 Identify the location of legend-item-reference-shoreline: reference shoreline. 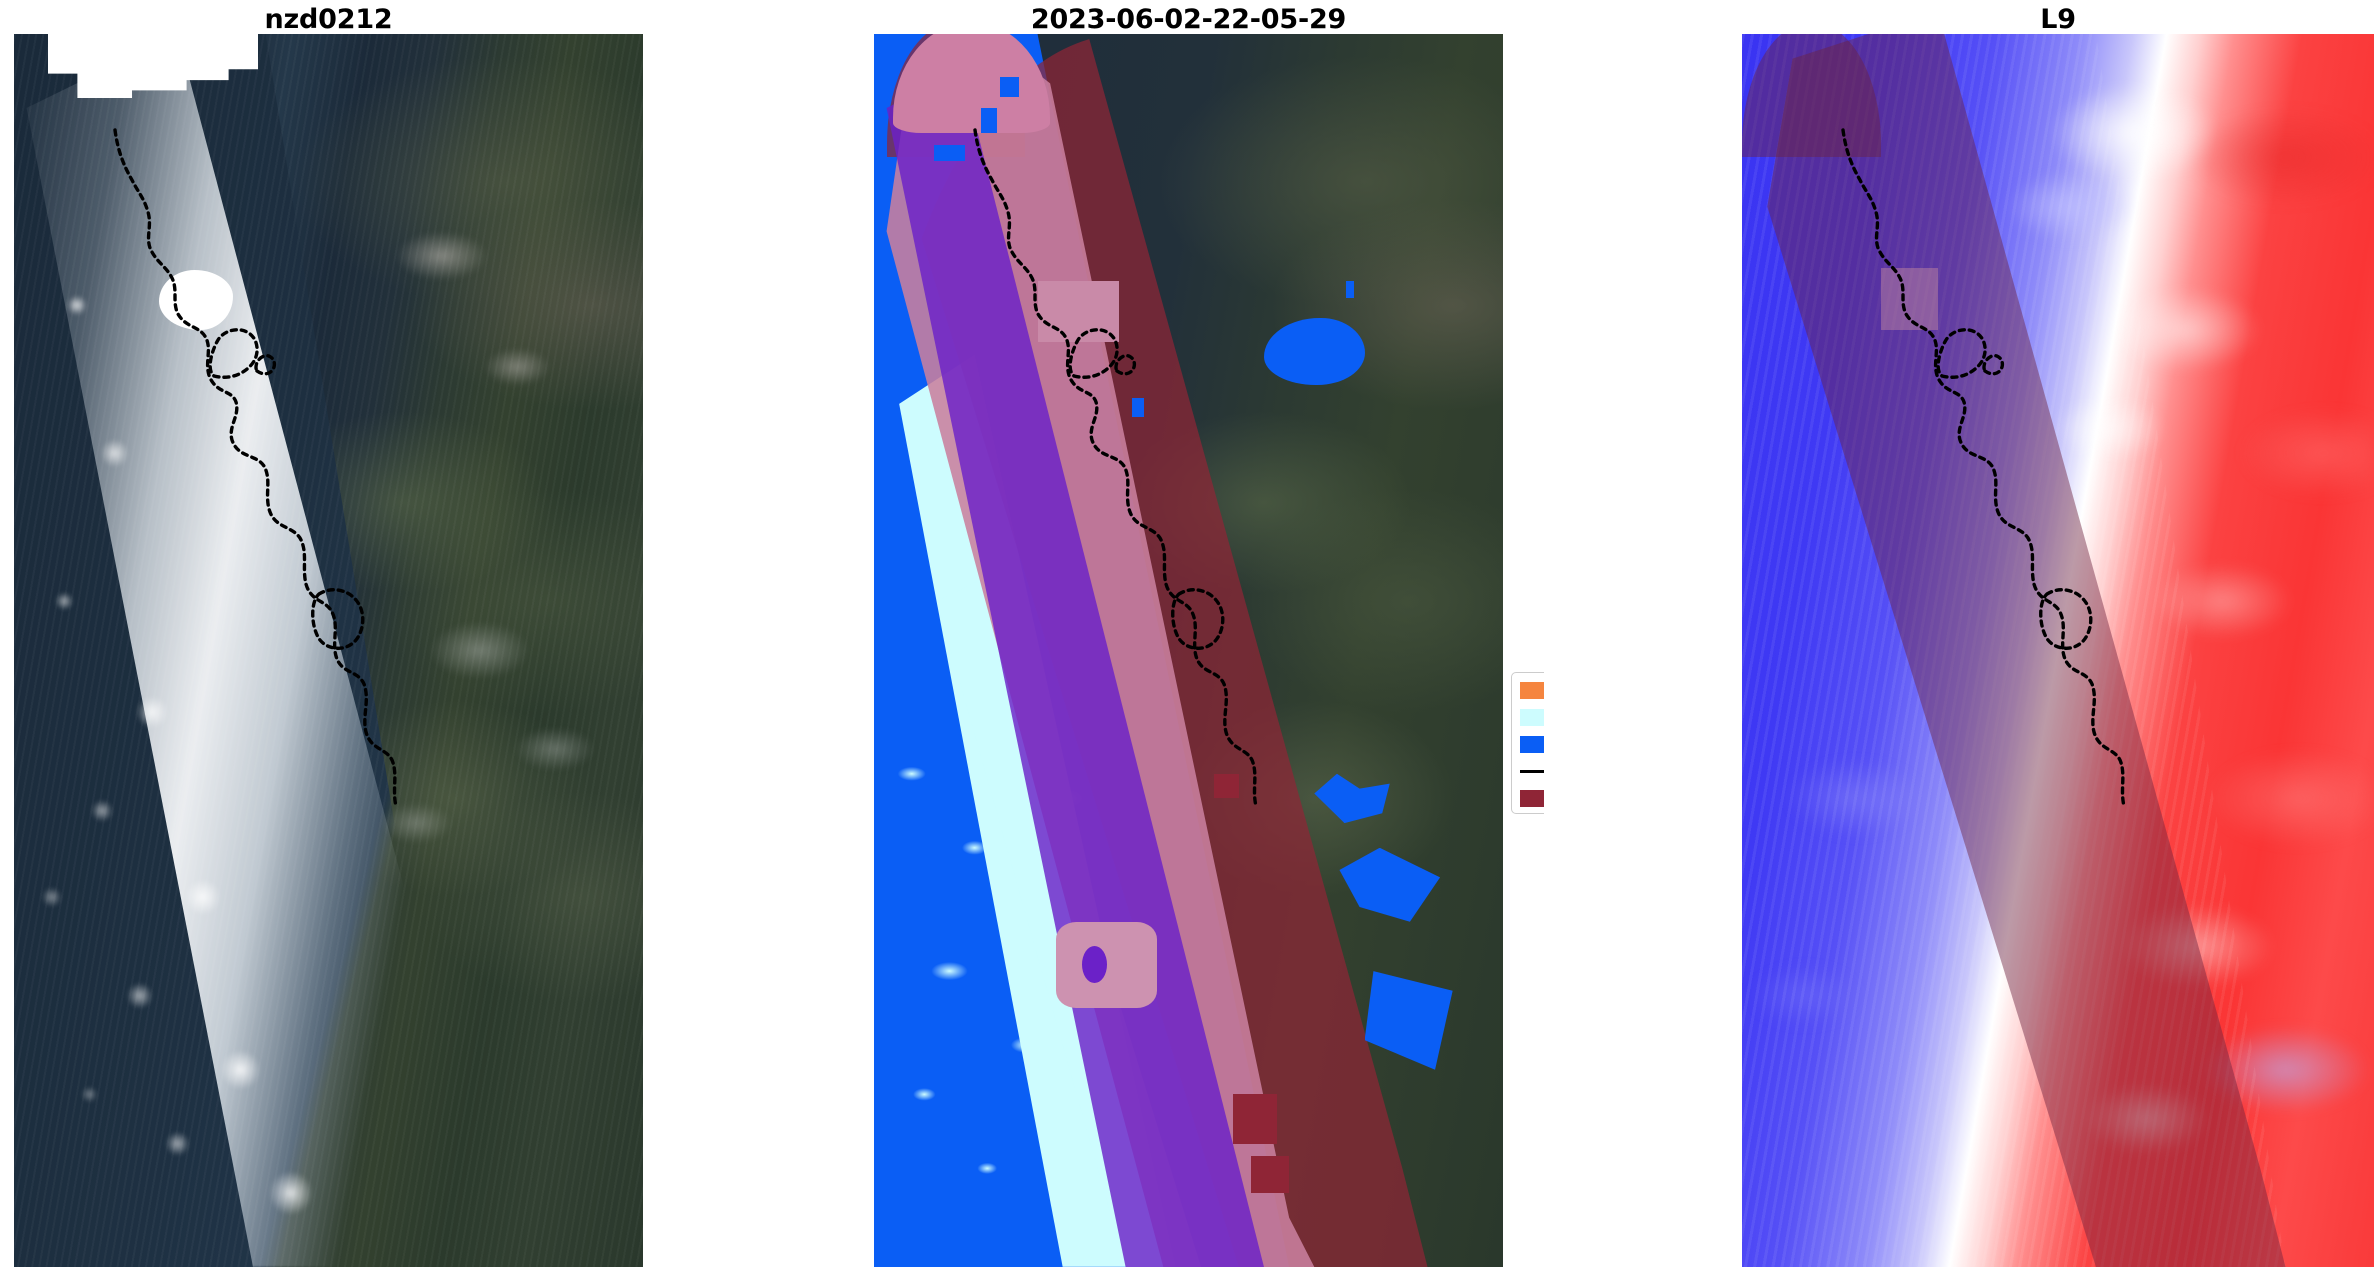
(1528, 798).